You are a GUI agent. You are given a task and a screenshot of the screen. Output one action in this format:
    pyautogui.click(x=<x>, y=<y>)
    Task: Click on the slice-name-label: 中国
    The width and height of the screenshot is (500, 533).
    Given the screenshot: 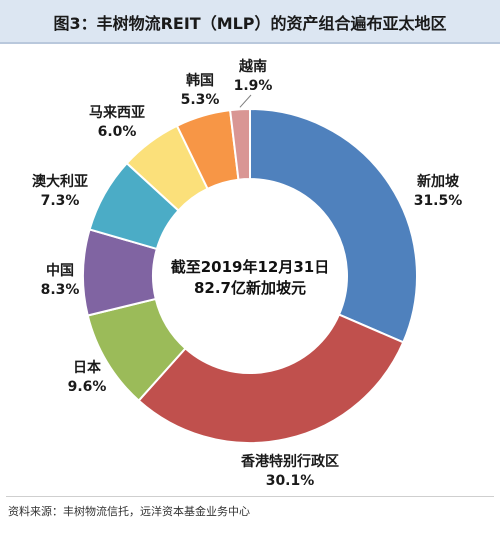 What is the action you would take?
    pyautogui.click(x=60, y=270)
    